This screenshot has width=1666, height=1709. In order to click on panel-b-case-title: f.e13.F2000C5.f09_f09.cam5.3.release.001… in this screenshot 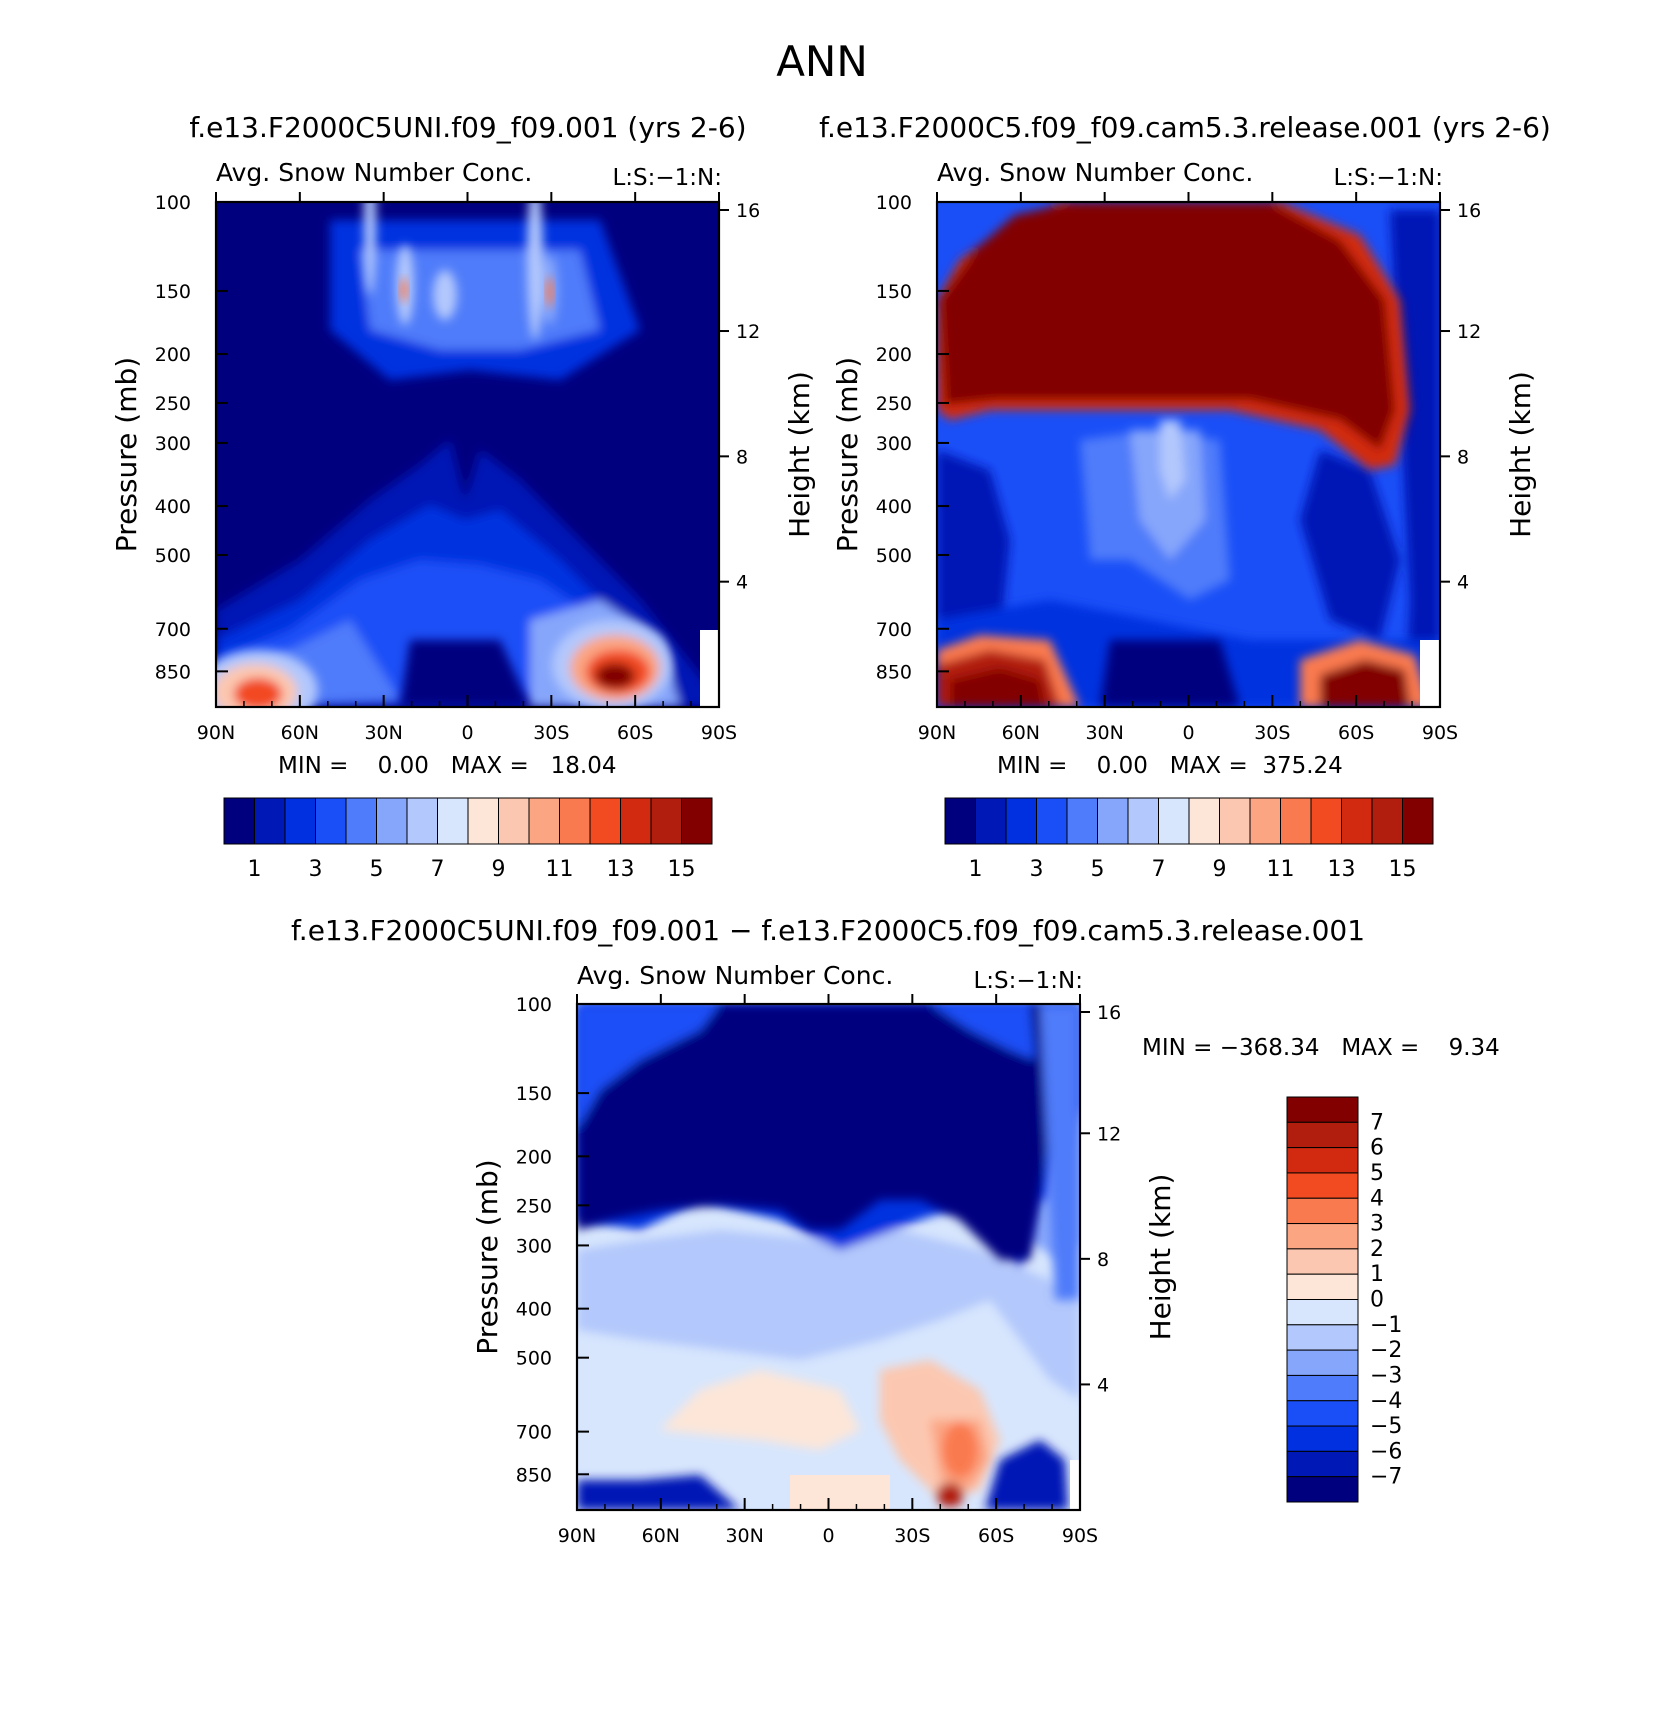, I will do `click(1185, 127)`.